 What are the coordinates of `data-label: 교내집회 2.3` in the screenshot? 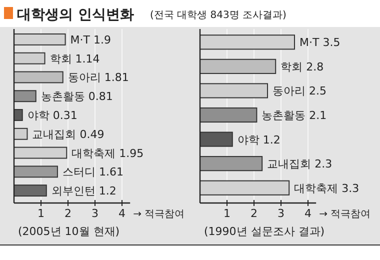 It's located at (299, 164).